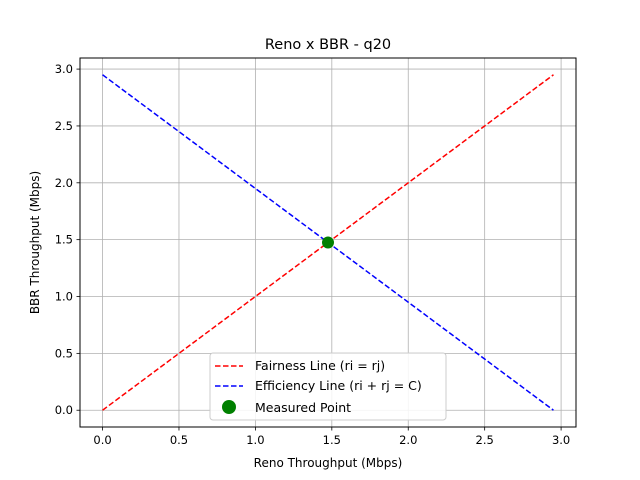  Describe the element at coordinates (485, 440) in the screenshot. I see `x-tick-label: 2.5` at that location.